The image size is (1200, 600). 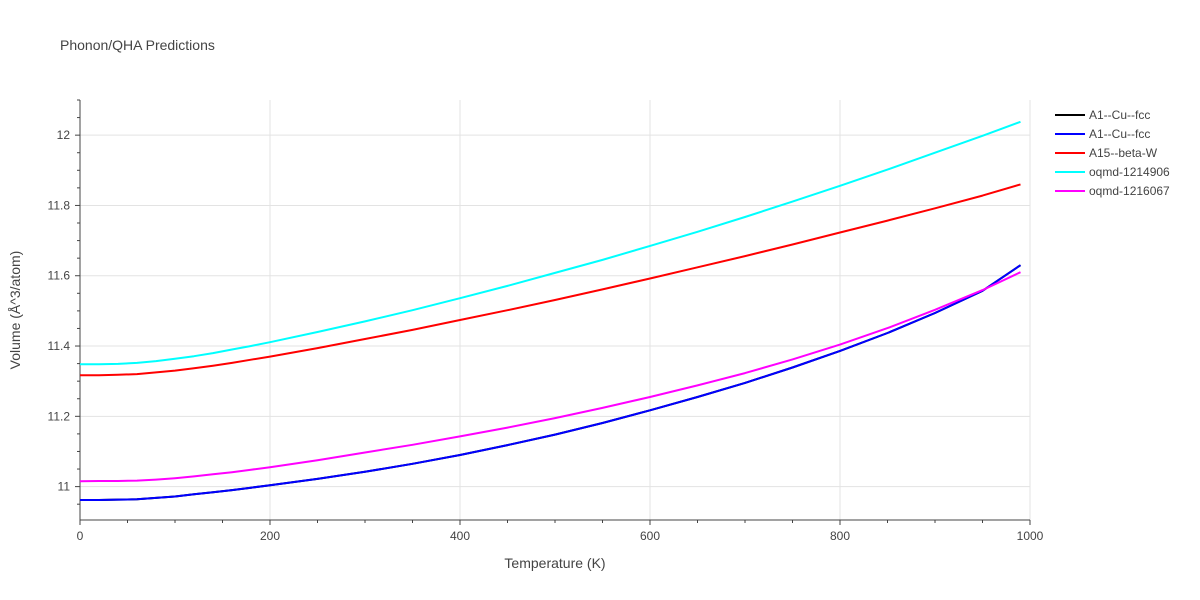 I want to click on legend-item-3: oqmd-1214906, so click(x=1112, y=172).